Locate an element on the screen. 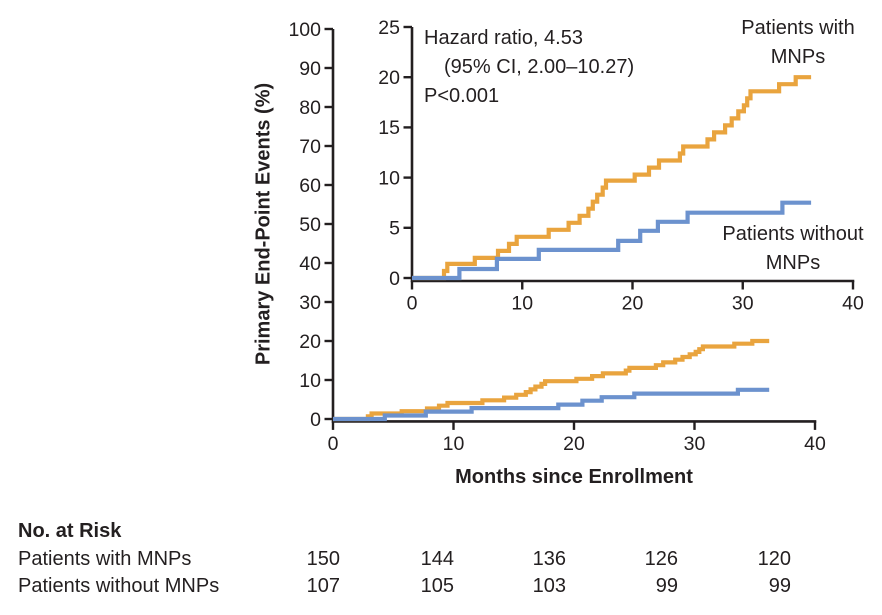 The image size is (882, 615). main-y-tick-label: 80 is located at coordinates (310, 108).